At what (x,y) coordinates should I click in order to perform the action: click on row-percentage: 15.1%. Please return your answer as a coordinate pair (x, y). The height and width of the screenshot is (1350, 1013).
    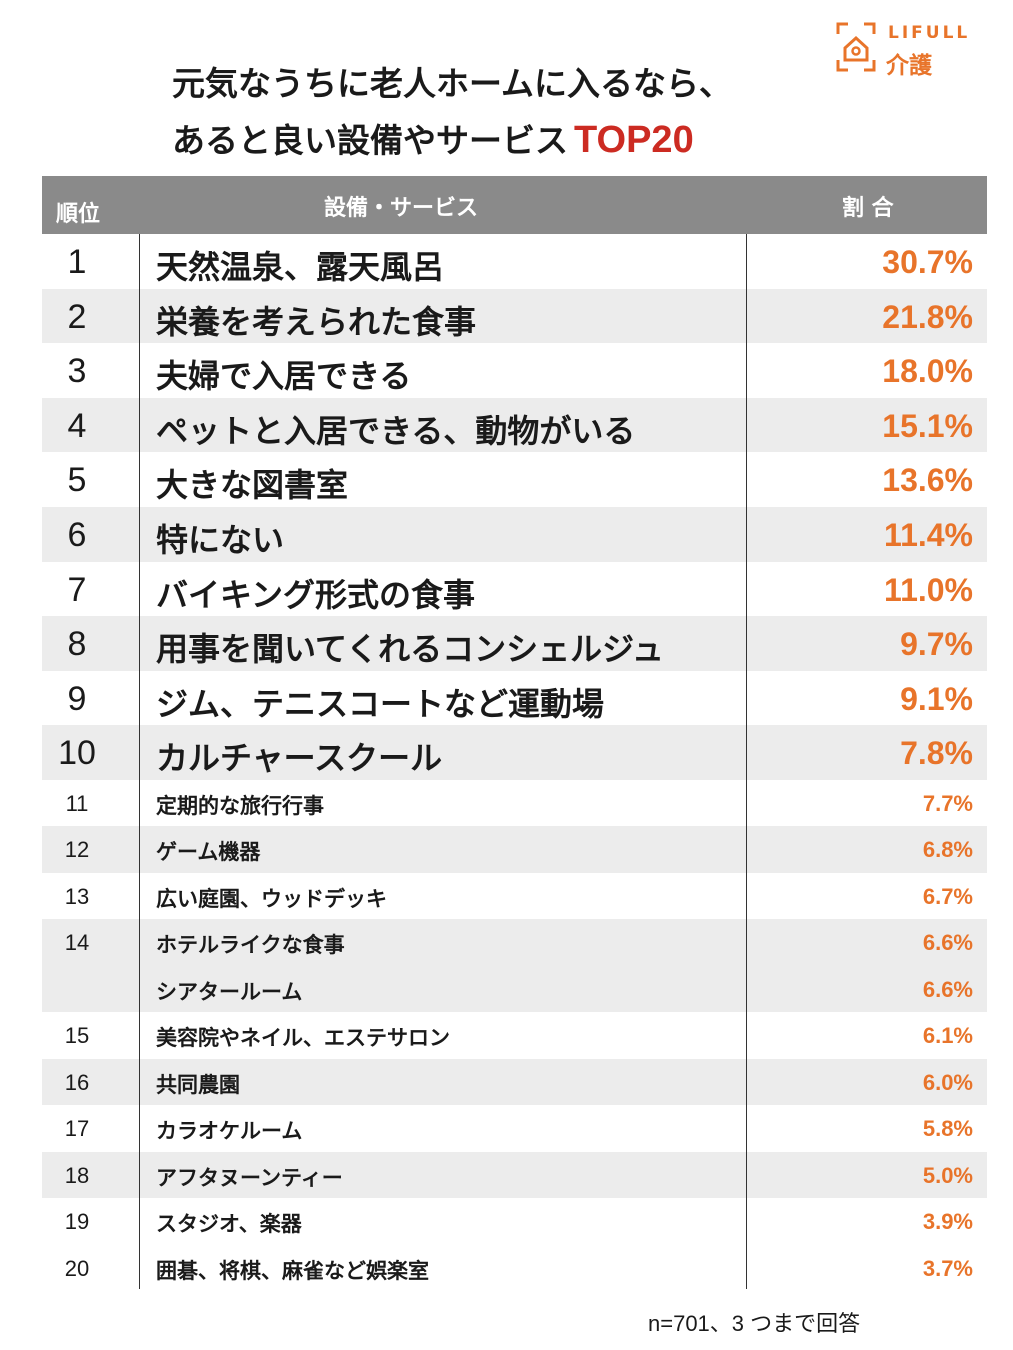
    Looking at the image, I should click on (927, 425).